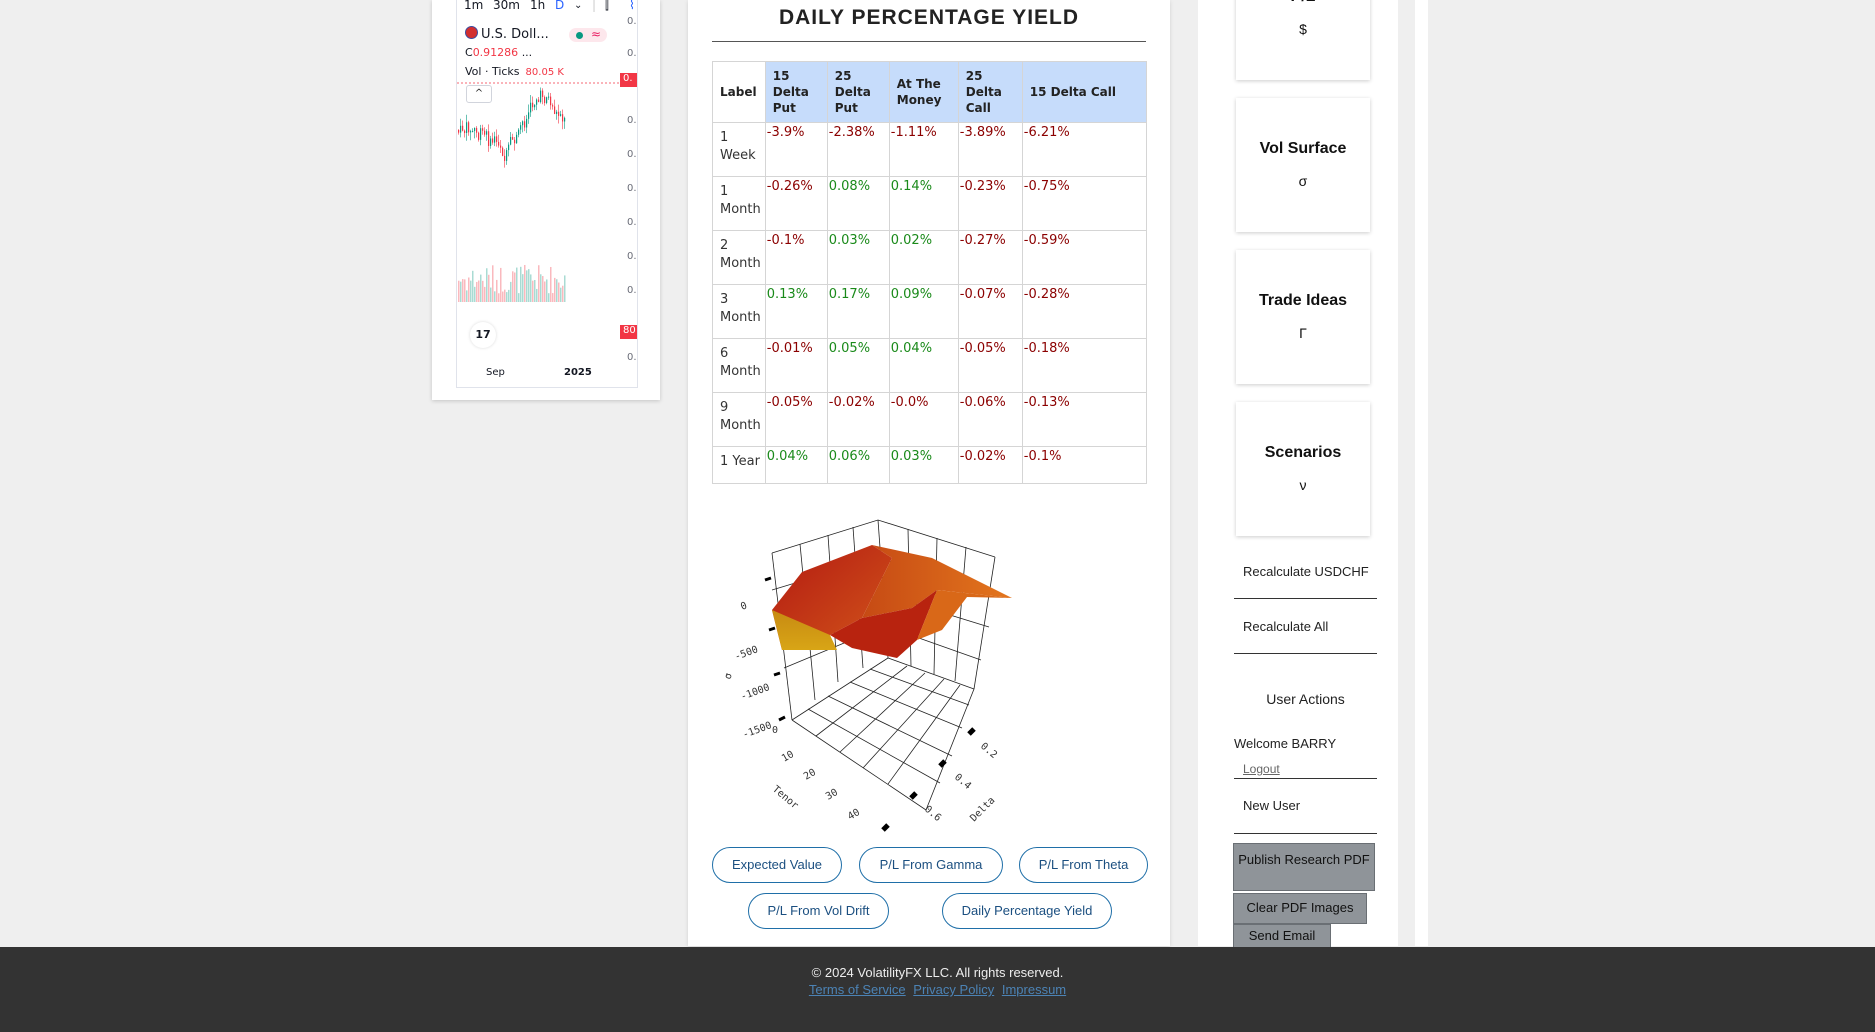  What do you see at coordinates (512, 127) in the screenshot?
I see `candles` at bounding box center [512, 127].